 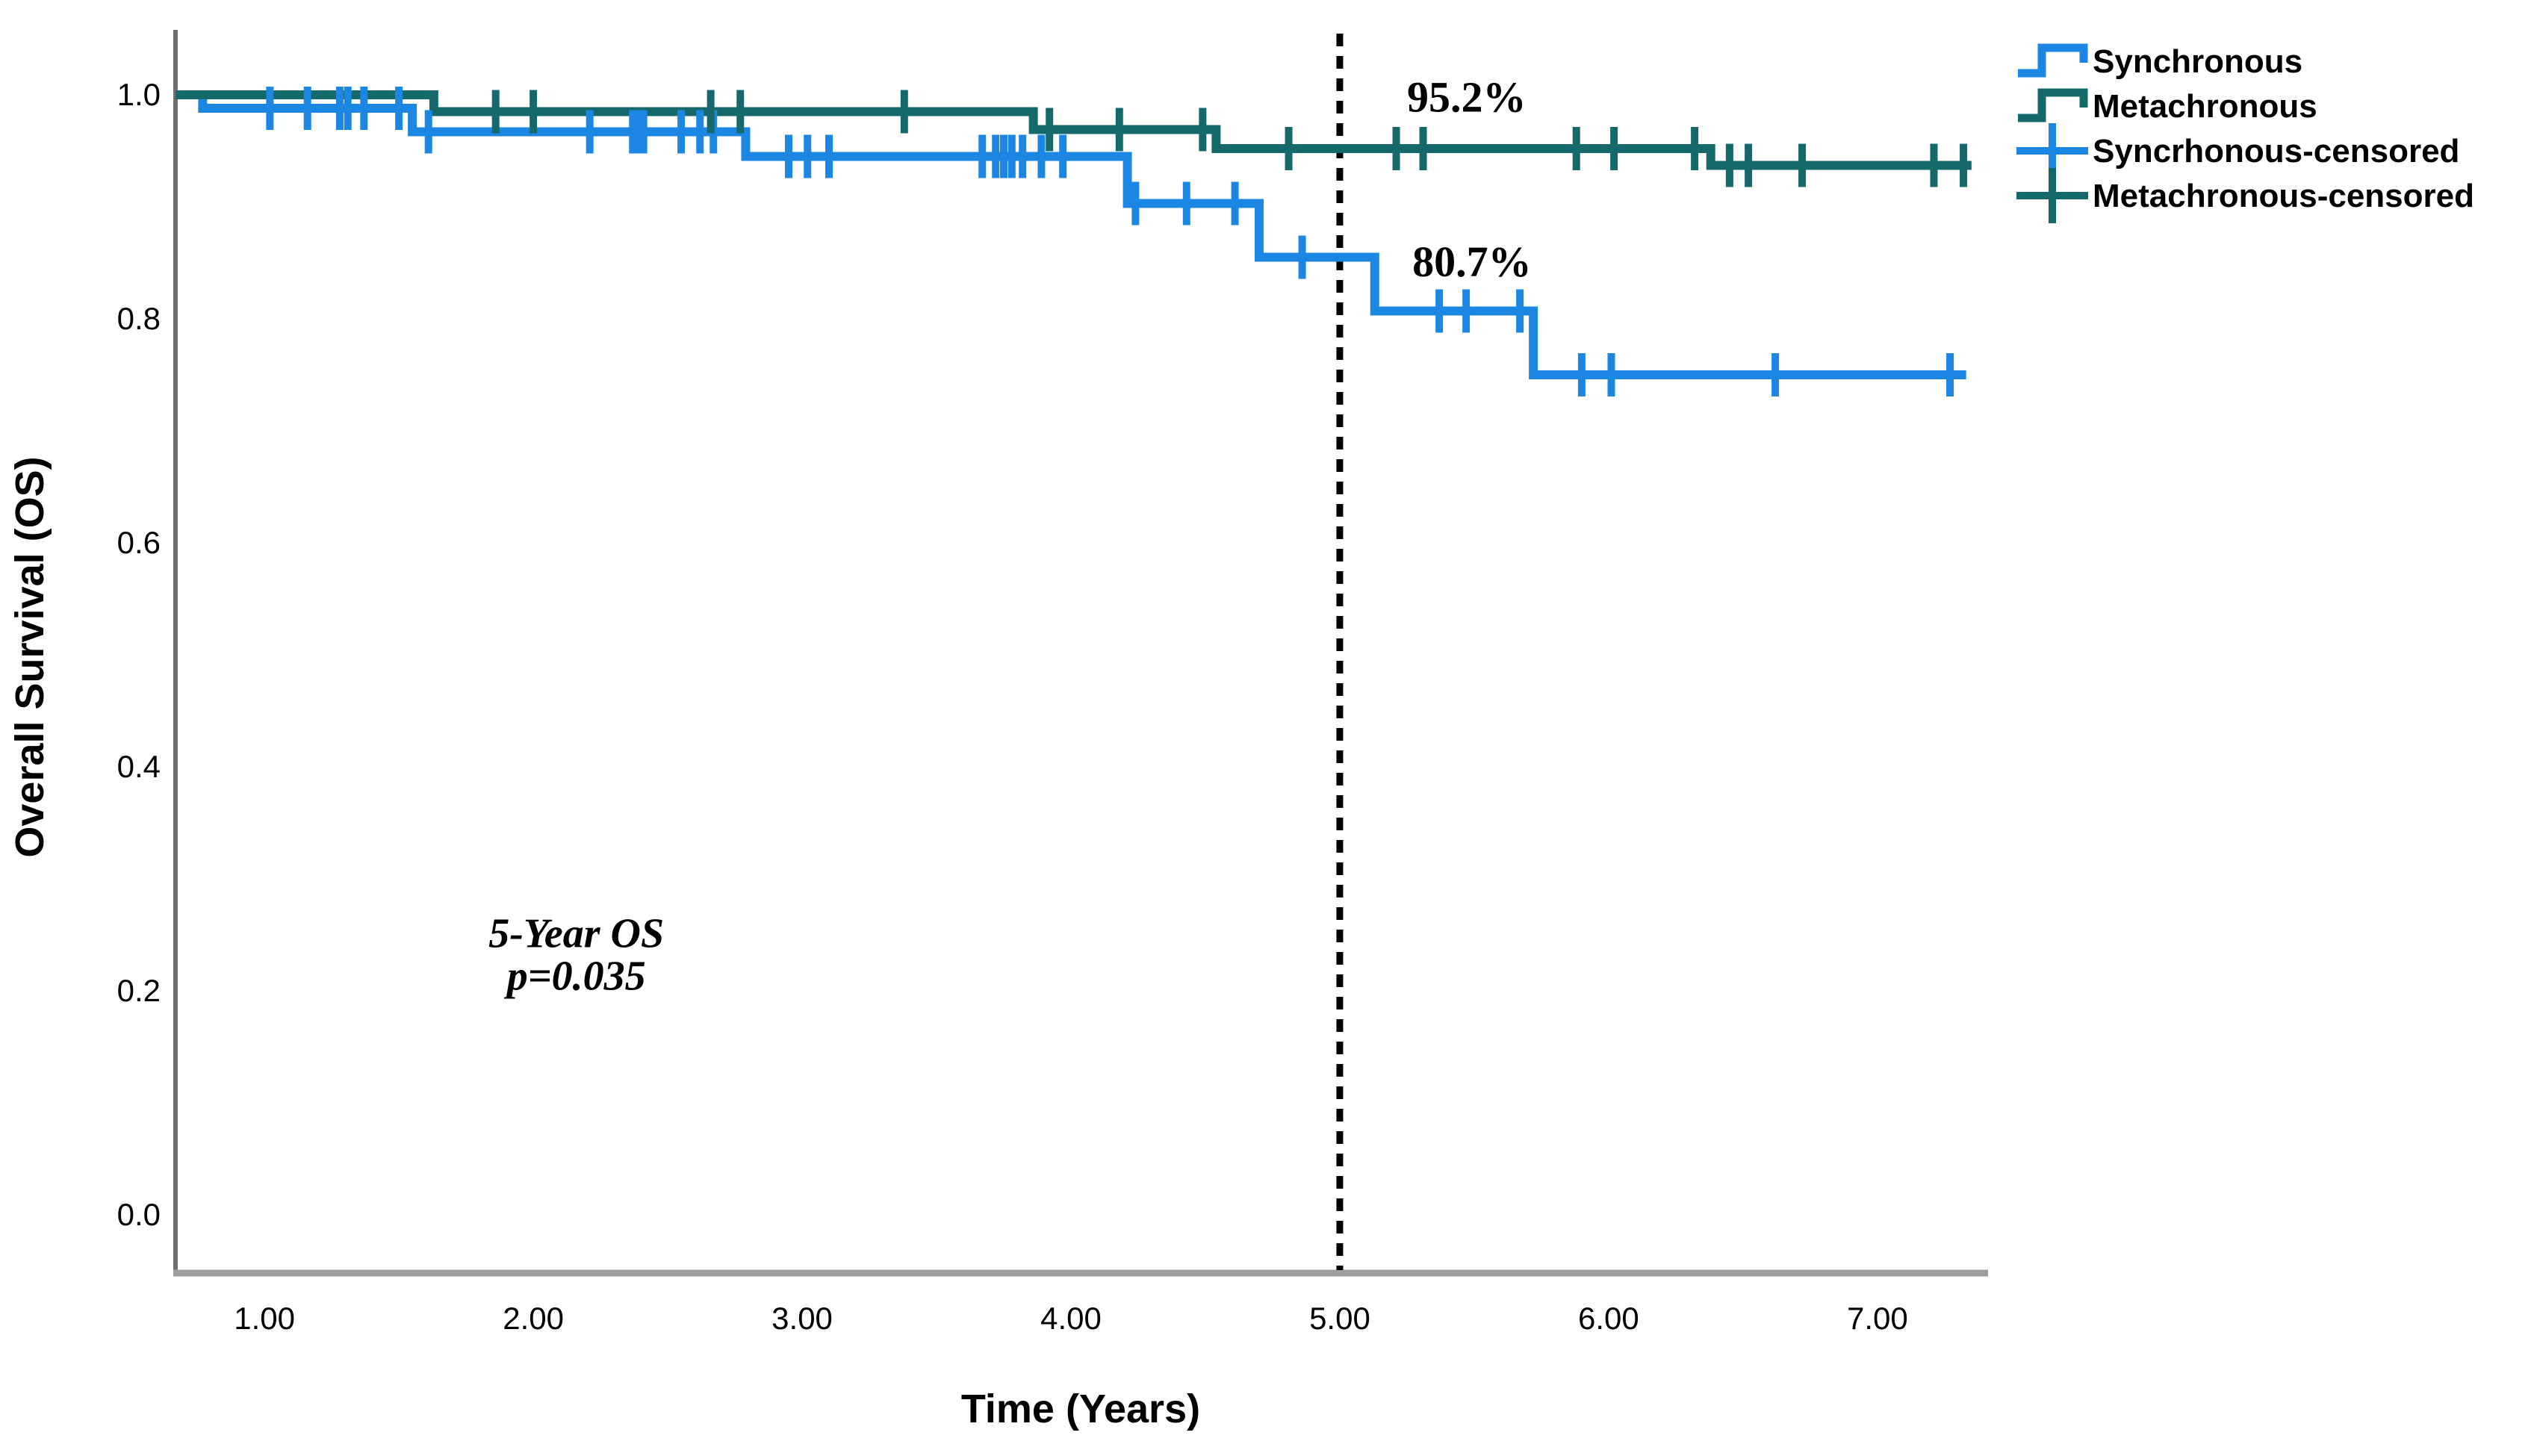 I want to click on x-tick-labels: 1.00 2.00 3.00 4.00 5.00 6.00 7.00, so click(x=1070, y=1318).